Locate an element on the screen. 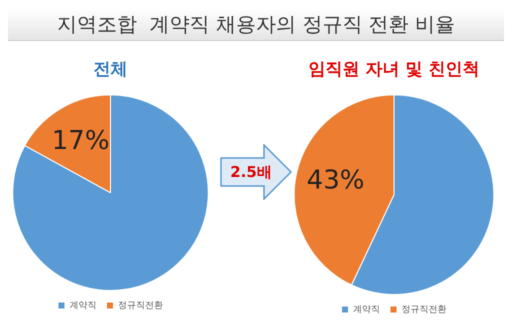 This screenshot has width=512, height=336. text: 2.5배 is located at coordinates (251, 172).